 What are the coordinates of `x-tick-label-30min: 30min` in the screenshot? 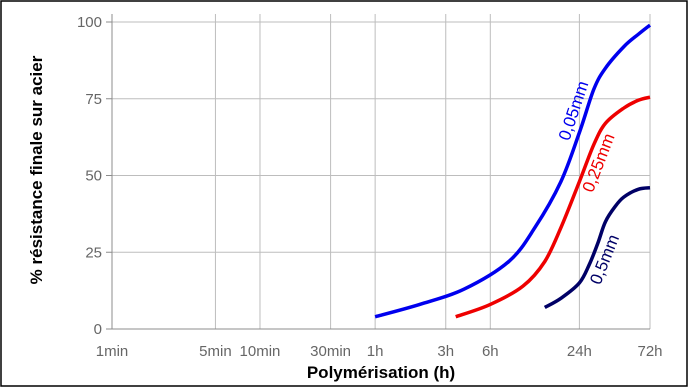 It's located at (330, 351).